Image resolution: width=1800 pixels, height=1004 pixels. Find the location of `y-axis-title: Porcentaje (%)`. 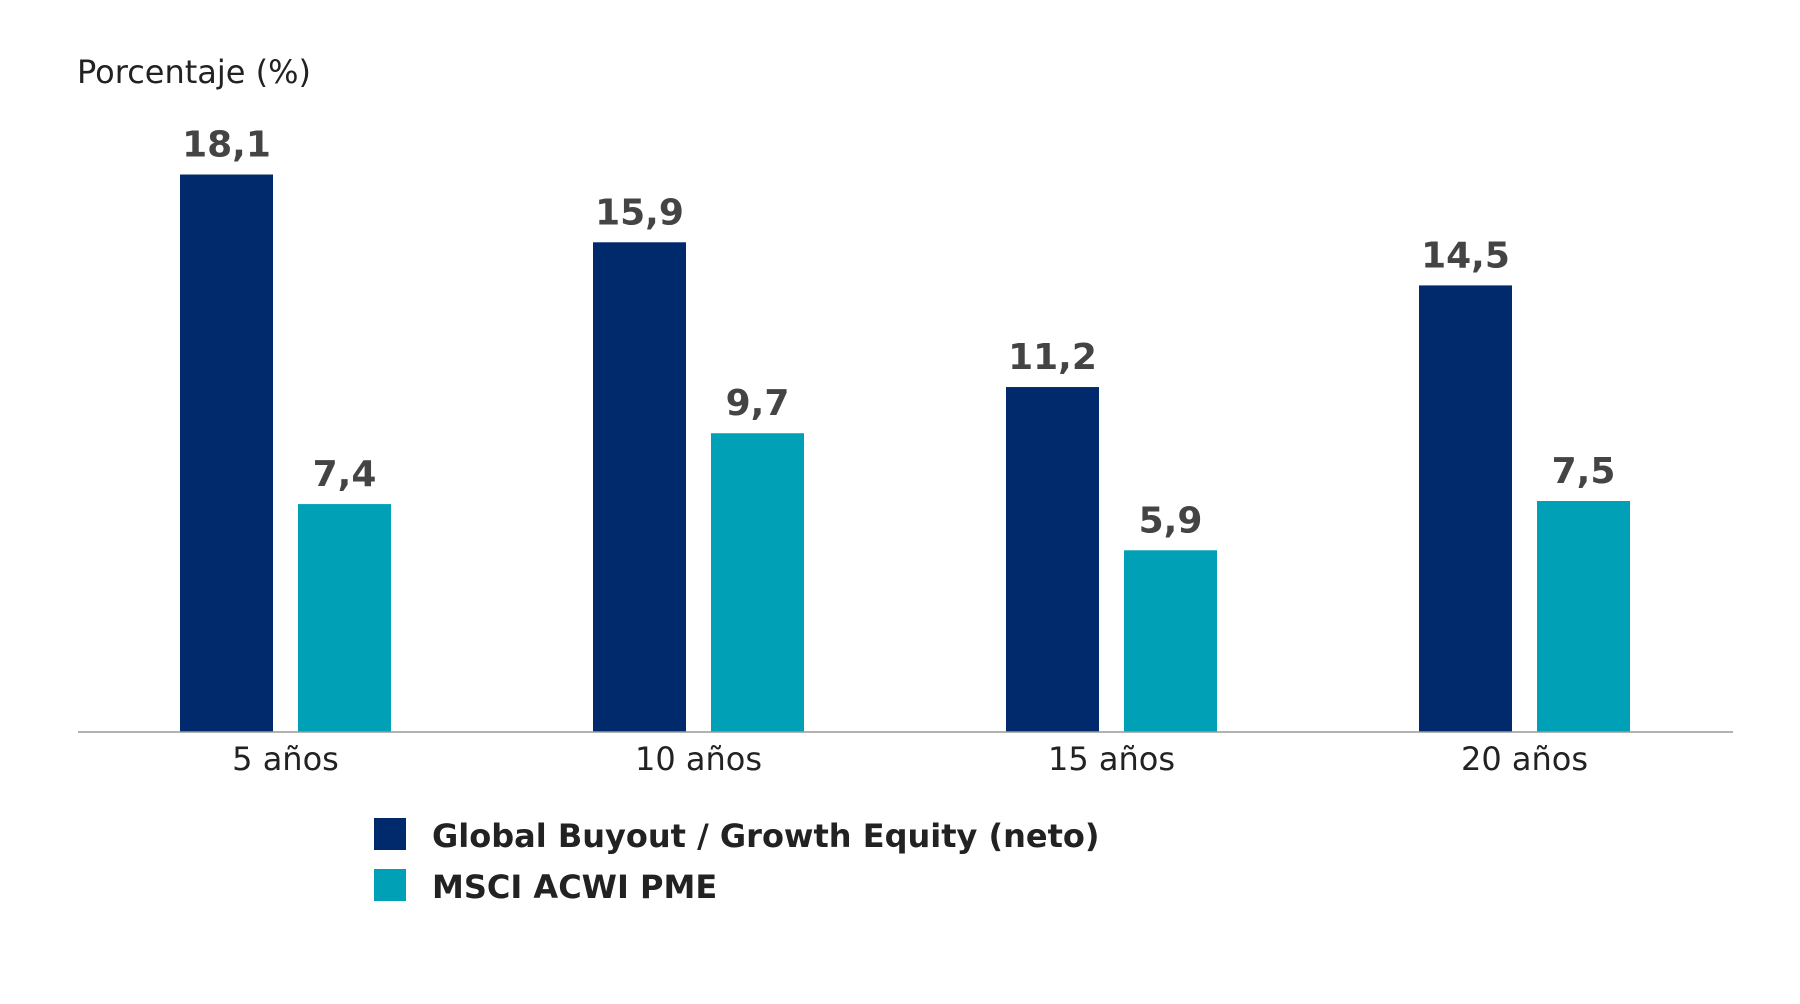

y-axis-title: Porcentaje (%) is located at coordinates (194, 72).